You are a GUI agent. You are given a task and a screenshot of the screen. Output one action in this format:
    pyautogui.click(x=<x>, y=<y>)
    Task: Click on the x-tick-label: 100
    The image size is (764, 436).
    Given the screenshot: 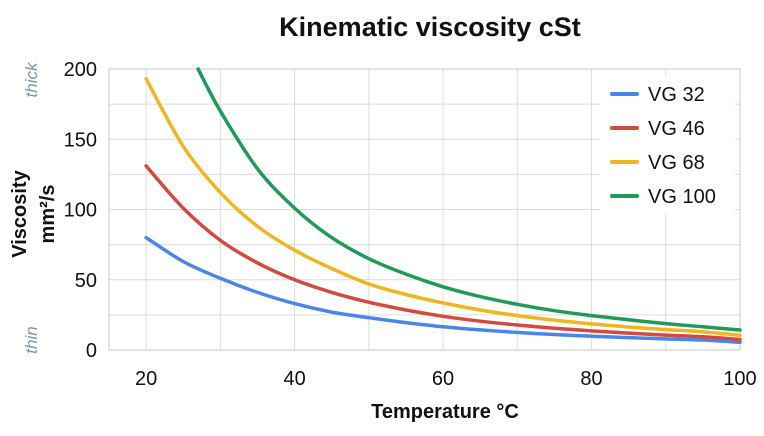 What is the action you would take?
    pyautogui.click(x=739, y=379)
    